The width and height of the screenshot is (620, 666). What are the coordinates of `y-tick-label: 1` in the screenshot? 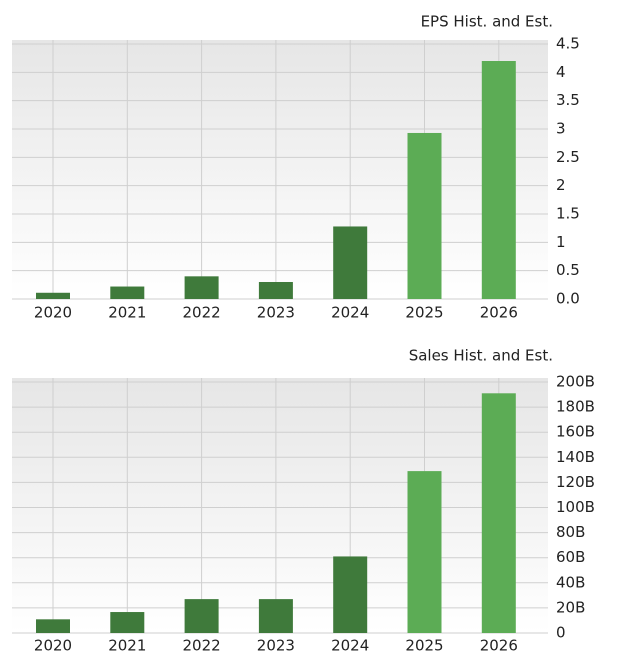 It's located at (561, 242).